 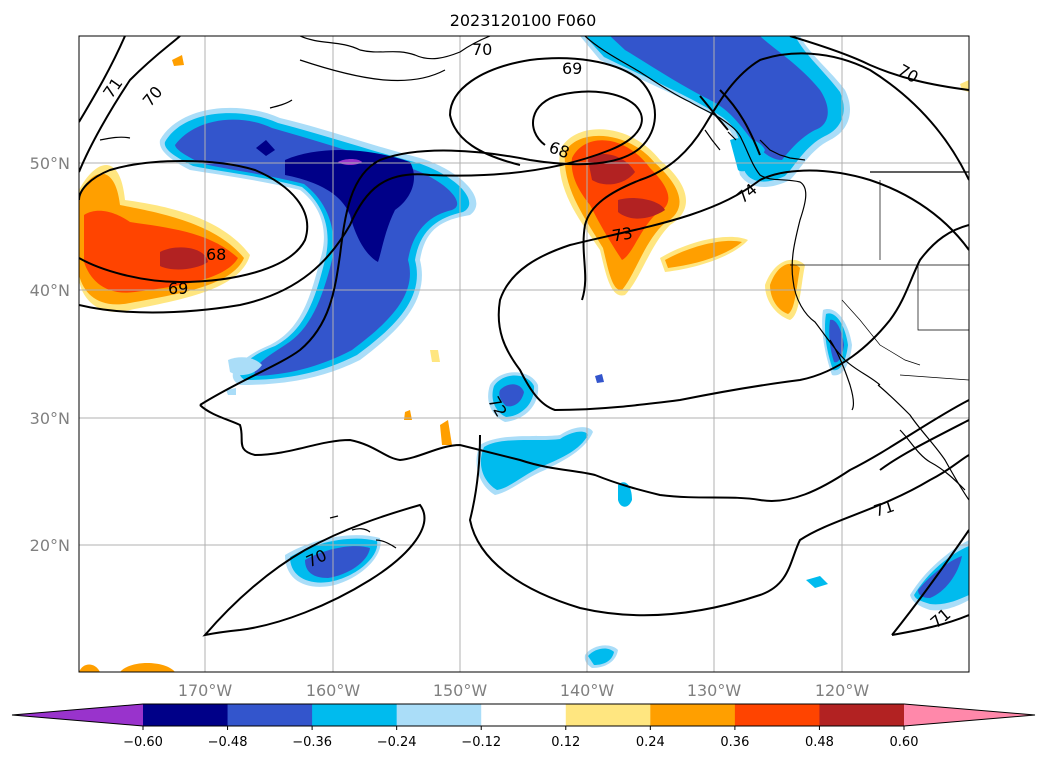 What do you see at coordinates (842, 690) in the screenshot?
I see `lon-label: 120°W` at bounding box center [842, 690].